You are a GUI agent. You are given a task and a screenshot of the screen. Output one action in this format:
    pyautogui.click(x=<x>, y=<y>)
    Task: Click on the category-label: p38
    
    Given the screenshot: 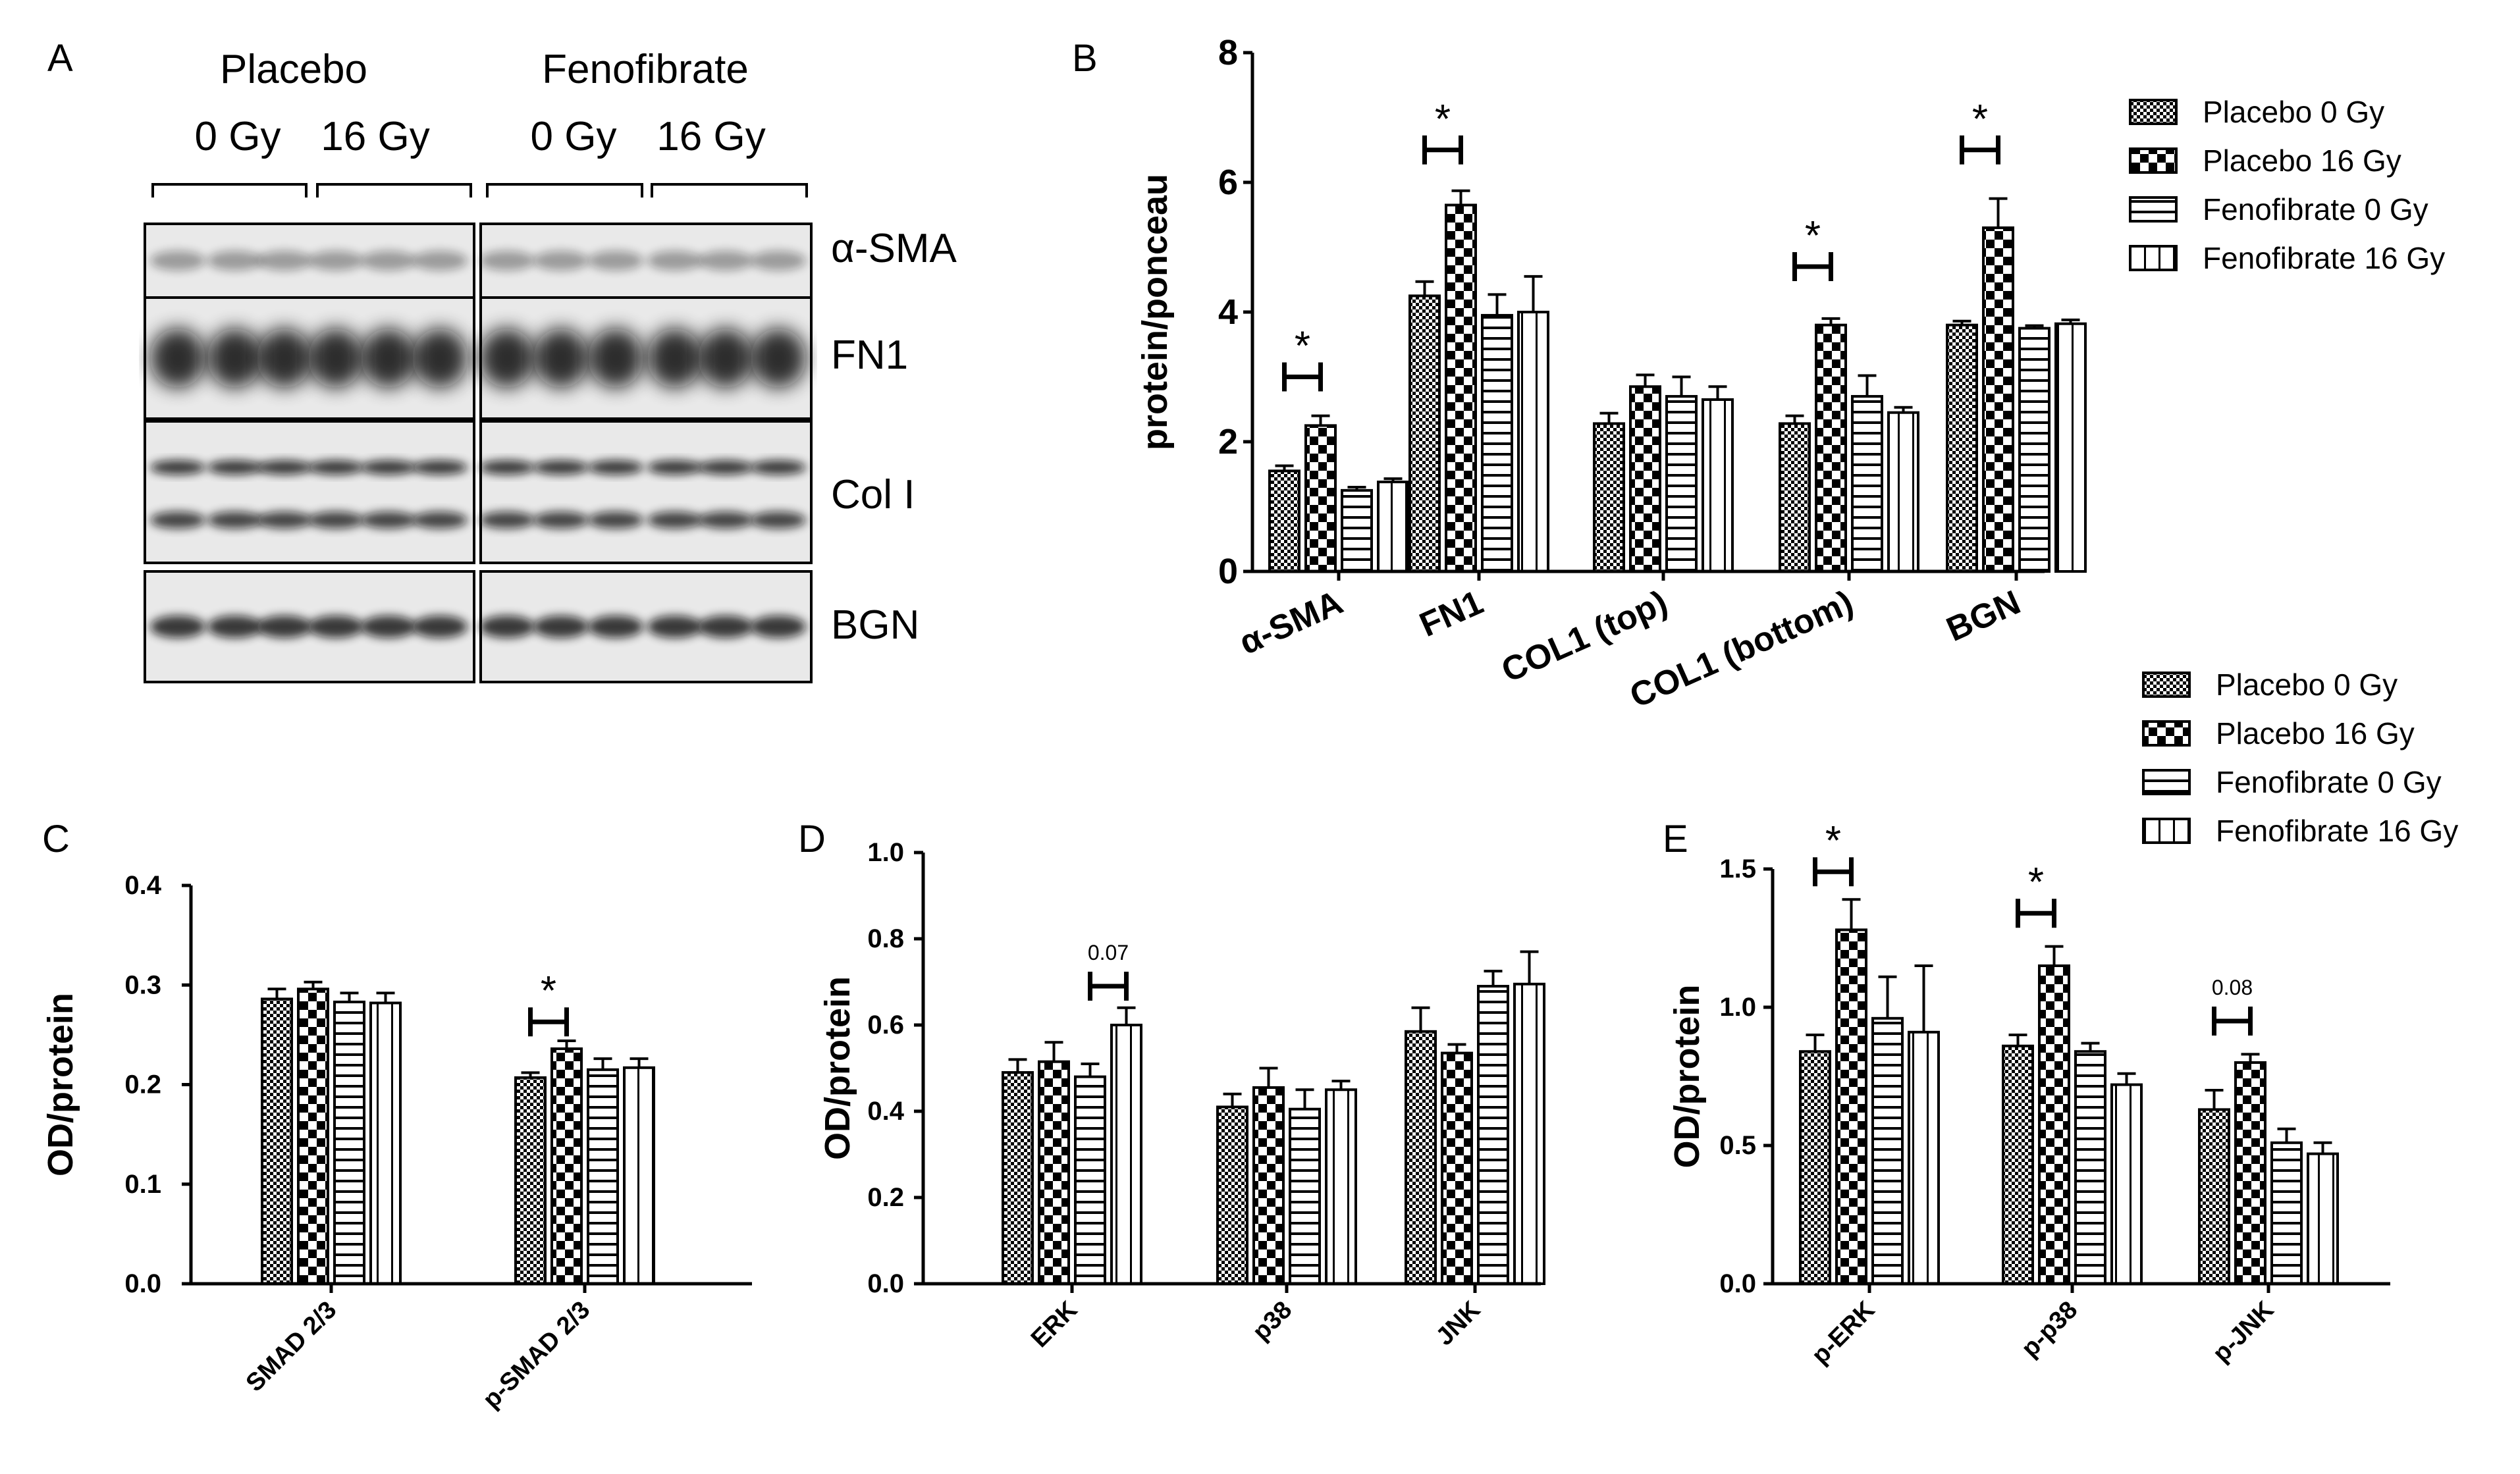 What is the action you would take?
    pyautogui.click(x=1272, y=1321)
    